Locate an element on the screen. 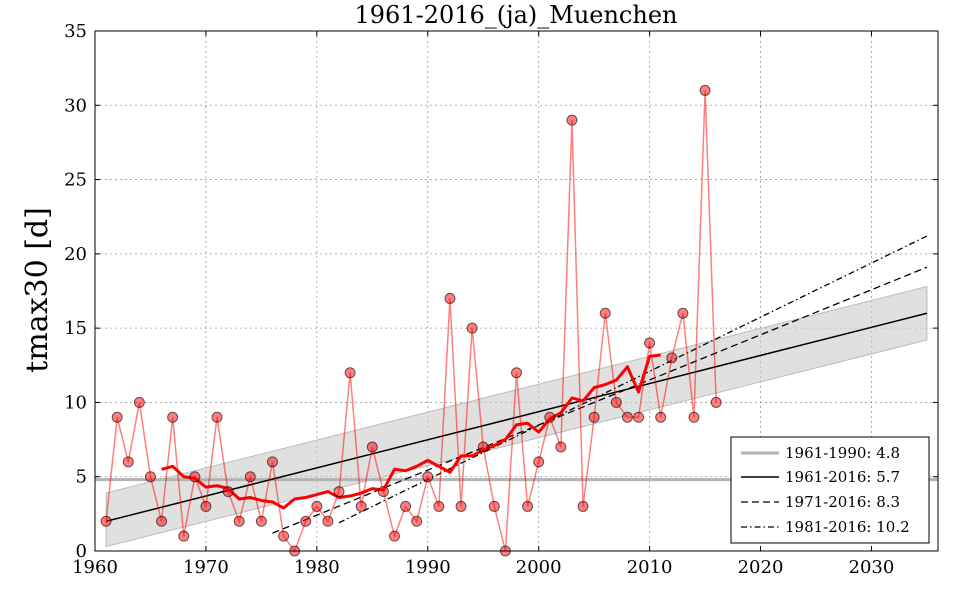  data-point-2001 is located at coordinates (550, 417).